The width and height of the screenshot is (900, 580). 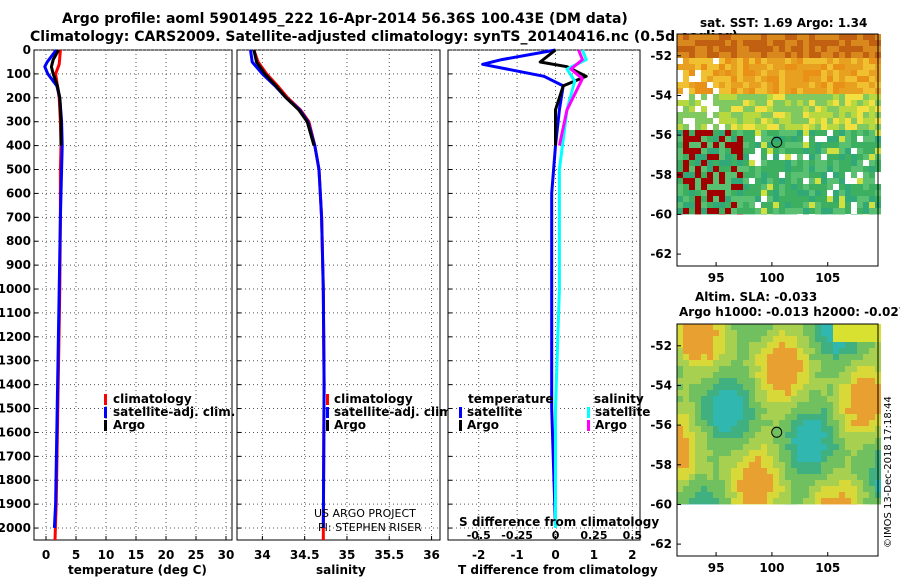 I want to click on x-tick-label: -1, so click(x=516, y=555).